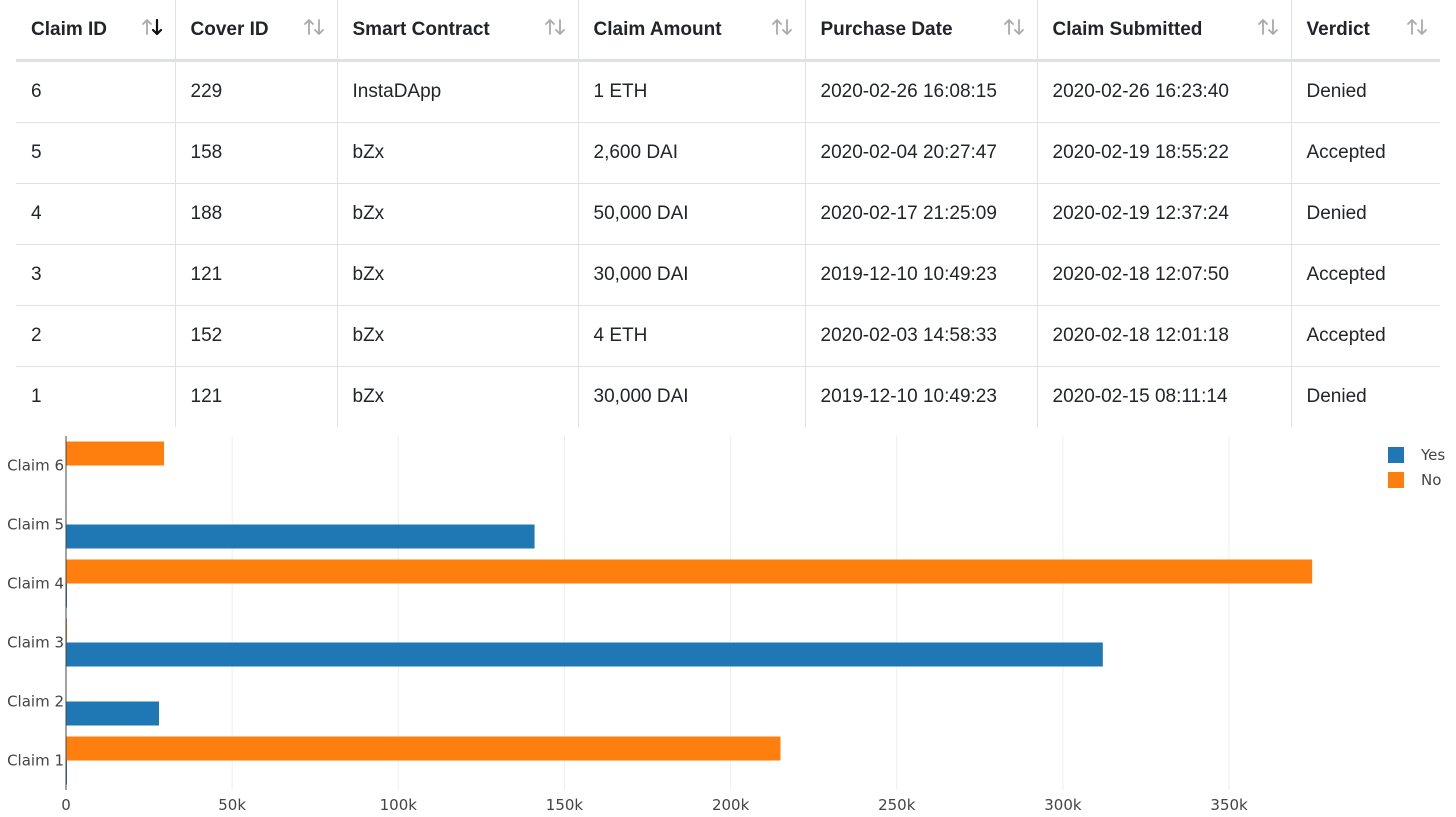  What do you see at coordinates (565, 805) in the screenshot?
I see `x-tick-label: 150k` at bounding box center [565, 805].